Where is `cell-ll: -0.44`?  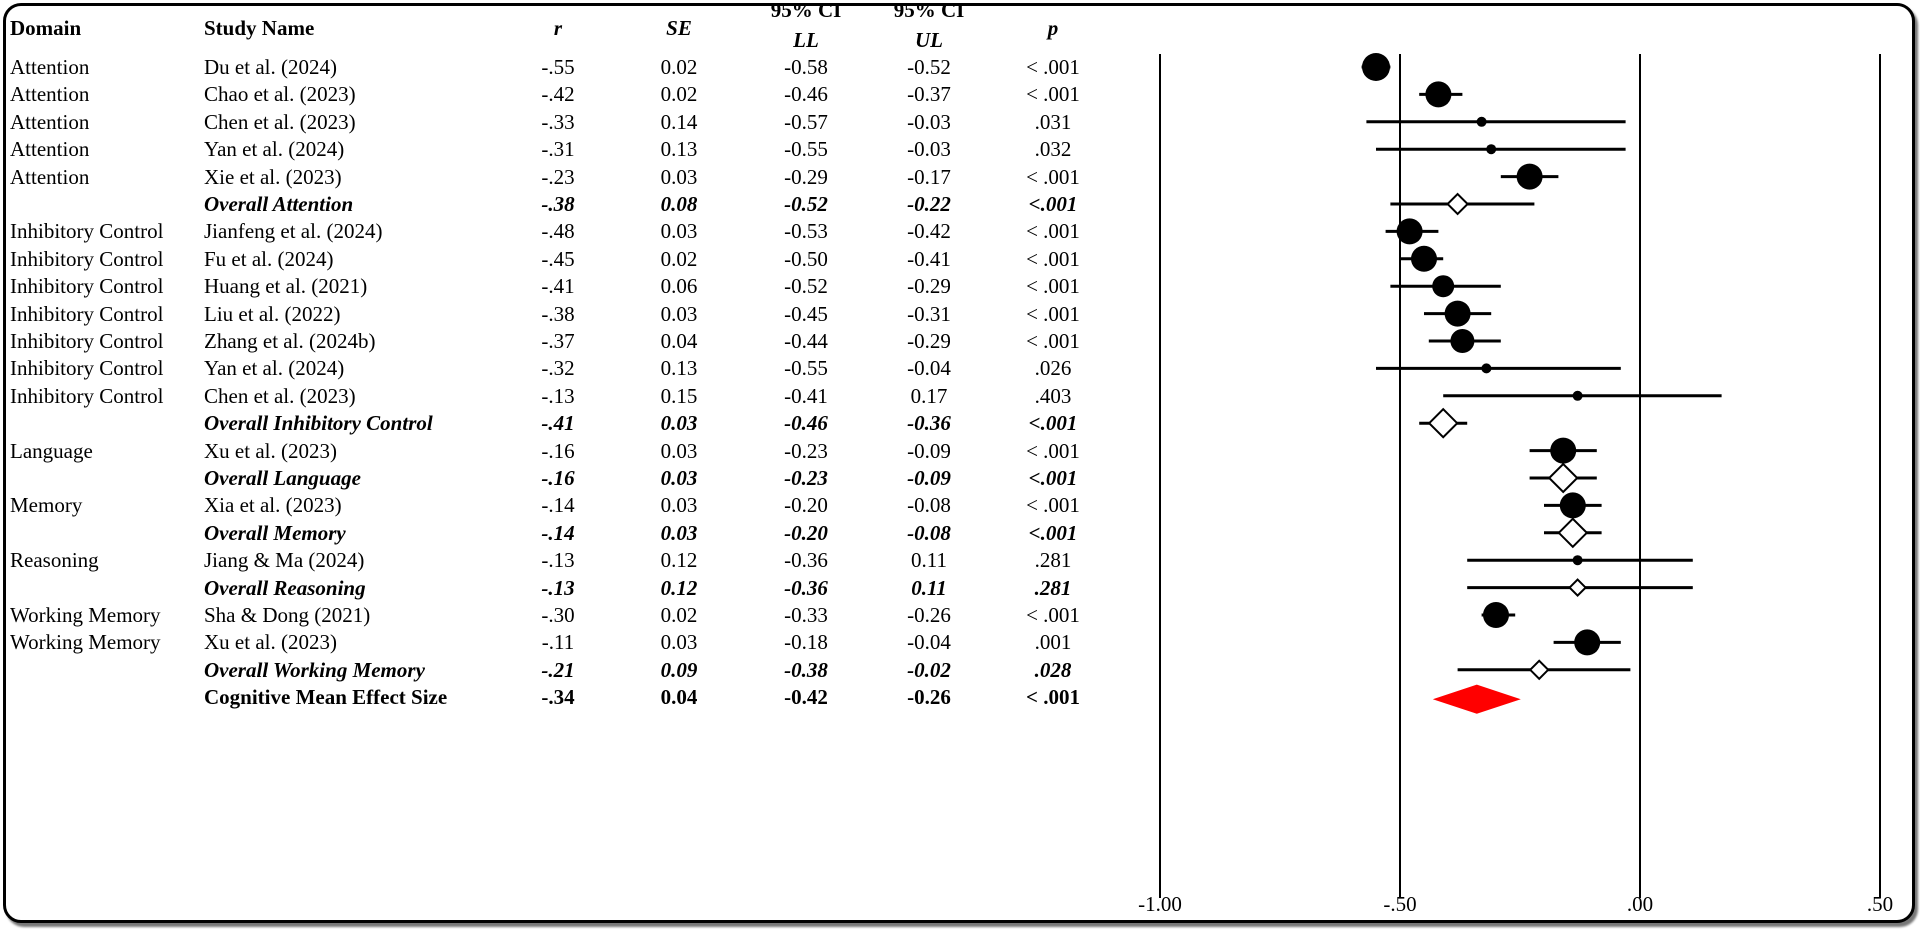
cell-ll: -0.44 is located at coordinates (806, 341).